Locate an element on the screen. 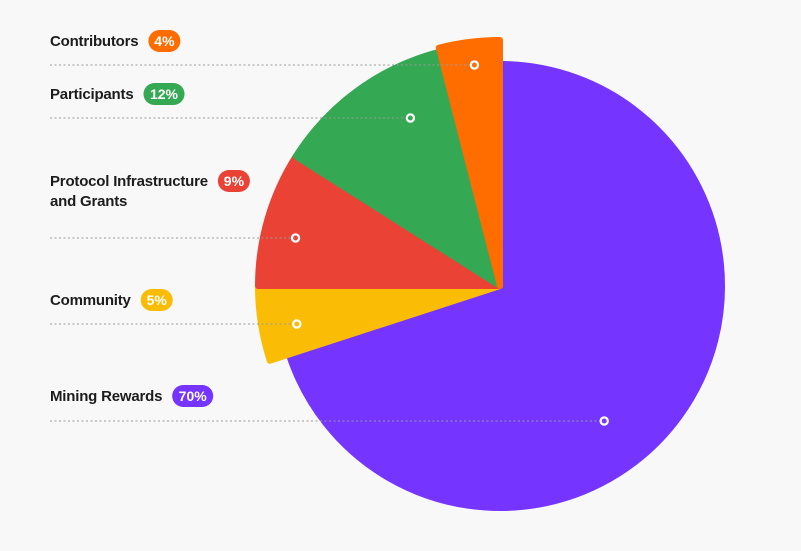 This screenshot has height=551, width=801. value-badge-contributors is located at coordinates (164, 41).